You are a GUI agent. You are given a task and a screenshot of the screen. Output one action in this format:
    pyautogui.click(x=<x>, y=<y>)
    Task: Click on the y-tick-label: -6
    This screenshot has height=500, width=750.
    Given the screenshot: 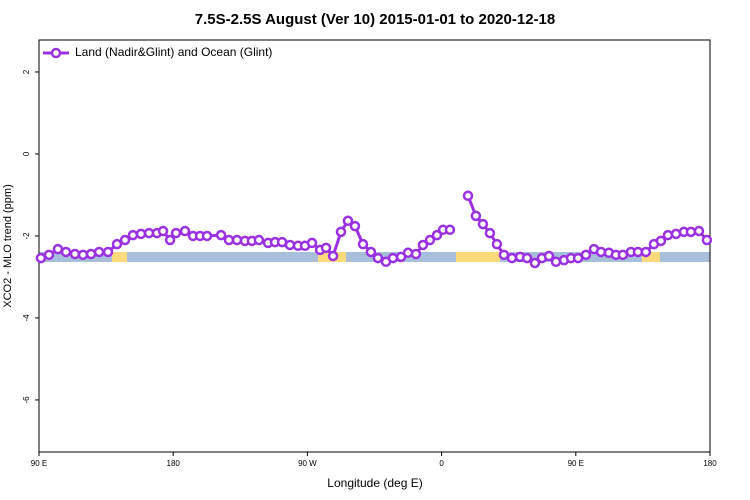 What is the action you would take?
    pyautogui.click(x=26, y=400)
    